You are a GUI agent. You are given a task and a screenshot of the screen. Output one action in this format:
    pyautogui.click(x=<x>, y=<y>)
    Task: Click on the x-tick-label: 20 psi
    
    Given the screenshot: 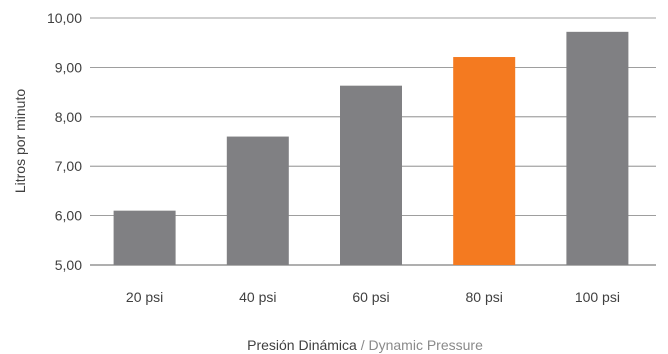 What is the action you would take?
    pyautogui.click(x=144, y=297)
    